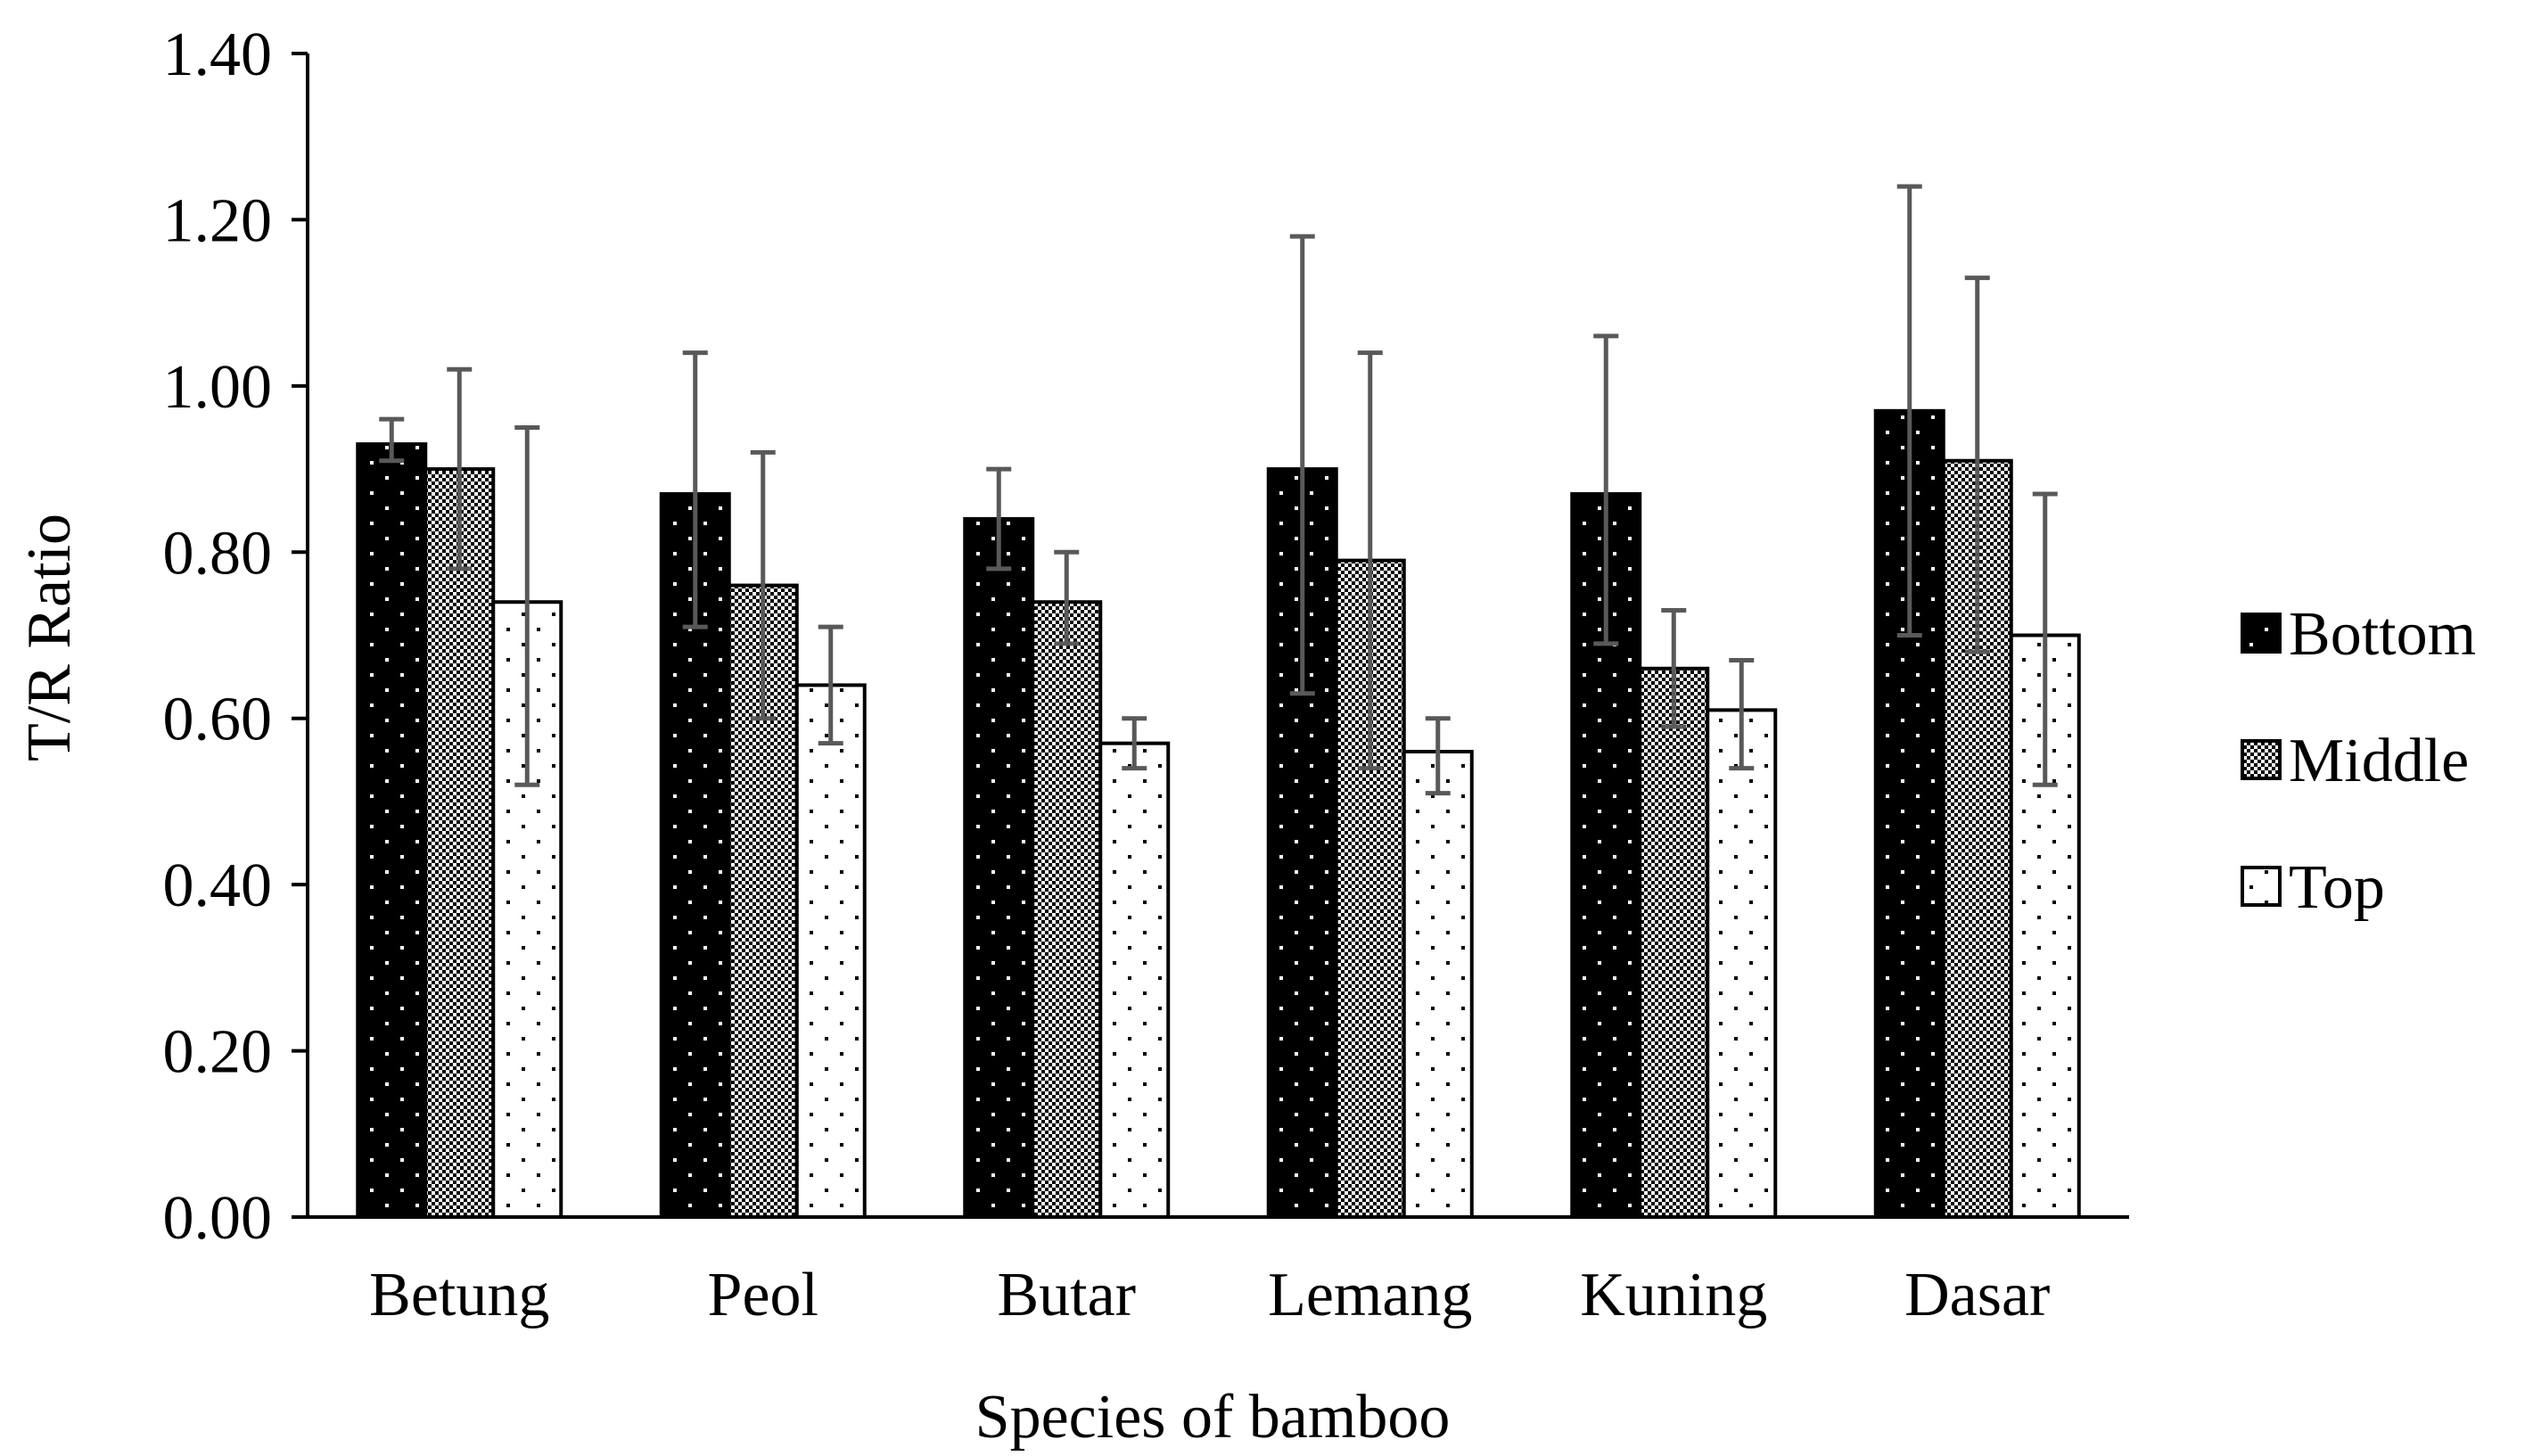  What do you see at coordinates (2261, 886) in the screenshot?
I see `legend-swatch-top` at bounding box center [2261, 886].